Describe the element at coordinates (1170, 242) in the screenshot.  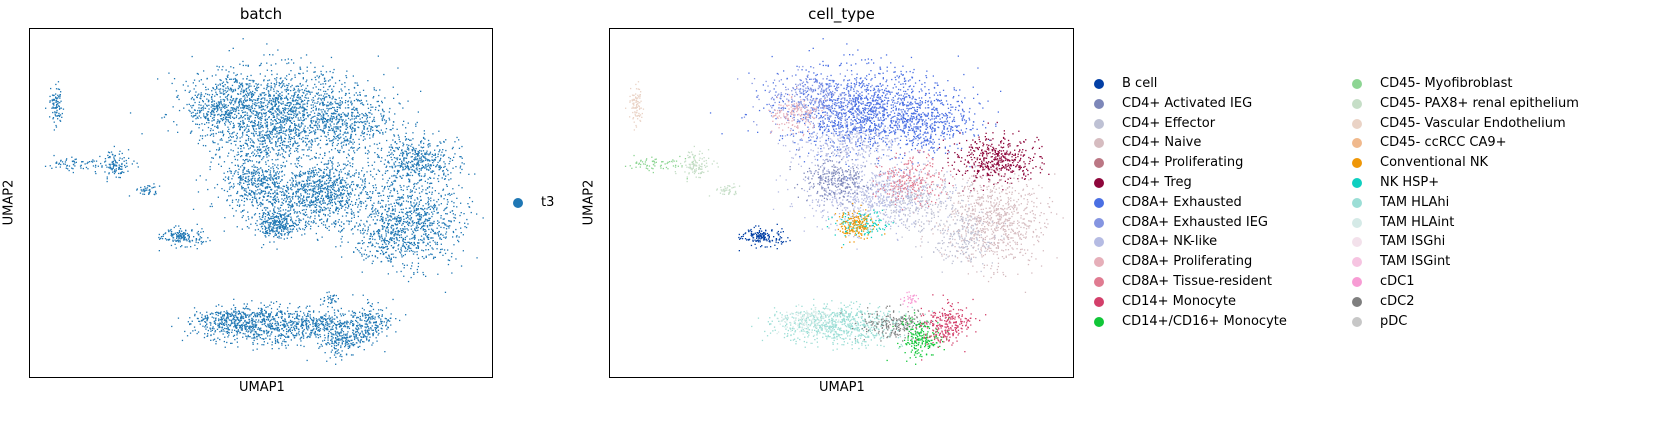
I see `legend-label: CD8A+ NK-like` at that location.